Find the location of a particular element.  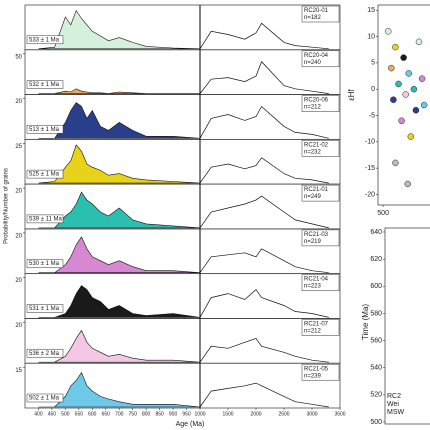

panel-frame is located at coordinates (182, 385).